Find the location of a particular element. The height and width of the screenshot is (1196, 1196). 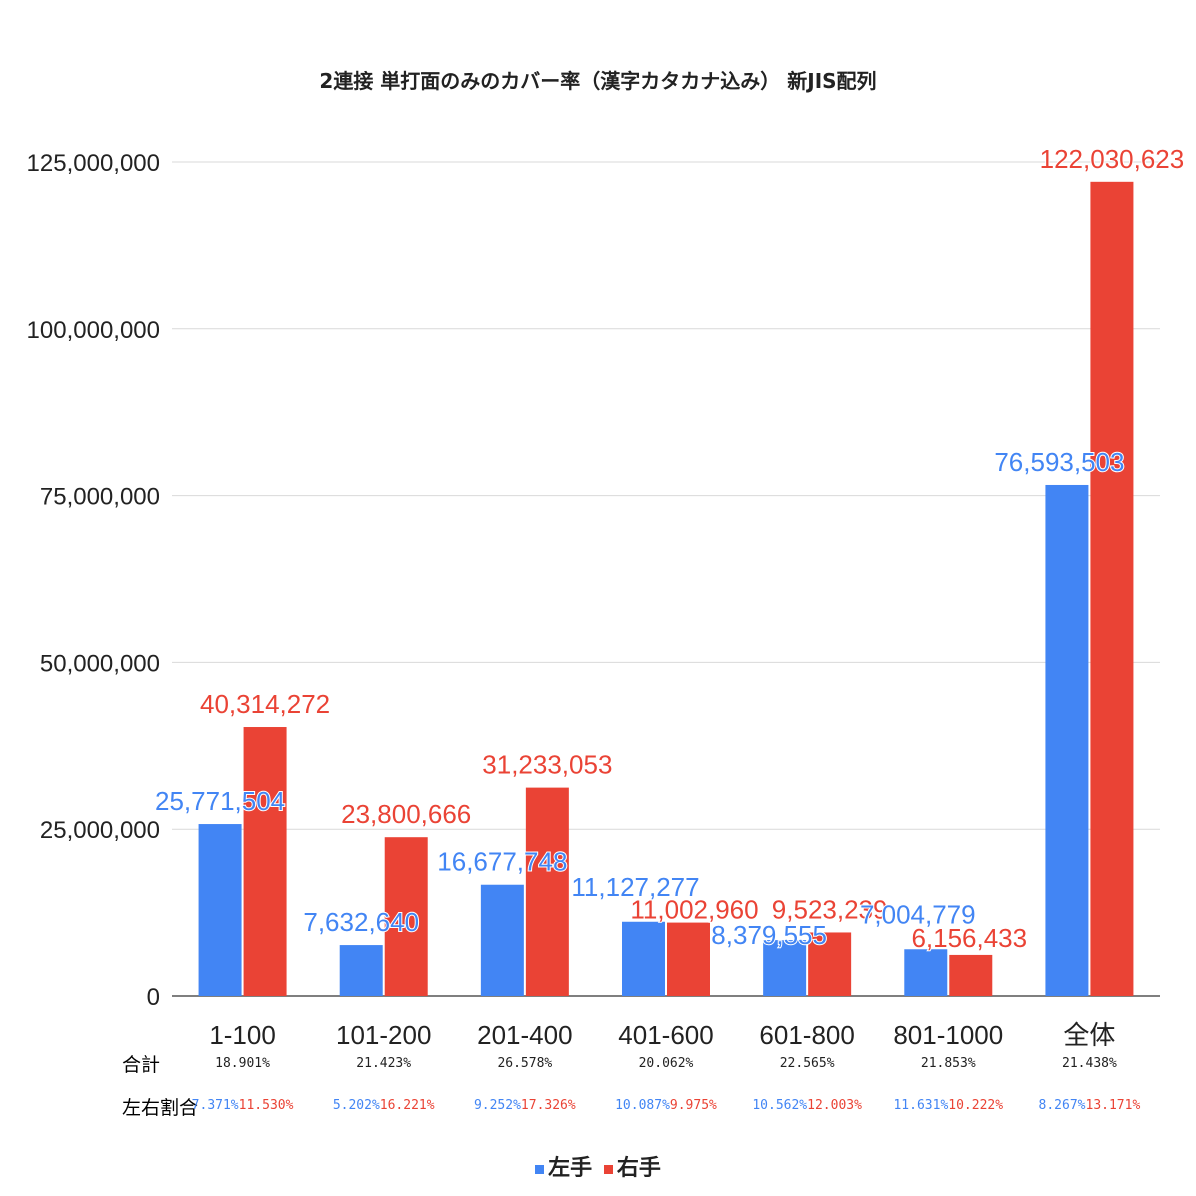

y-tick-label: 50,000,000 is located at coordinates (100, 663).